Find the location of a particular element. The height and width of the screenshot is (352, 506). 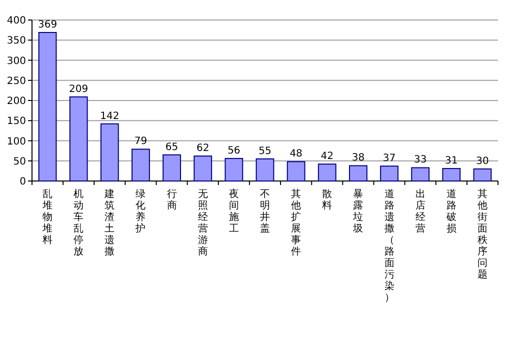

data-label: 209 is located at coordinates (78, 89).